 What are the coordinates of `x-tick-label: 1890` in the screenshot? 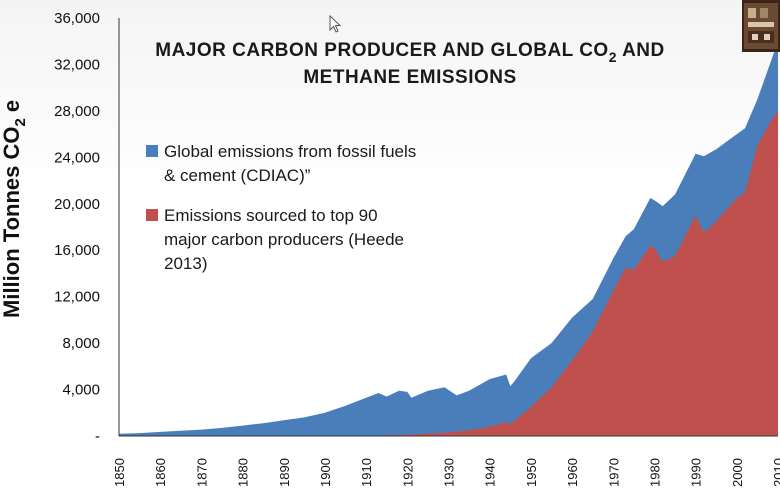 It's located at (284, 472).